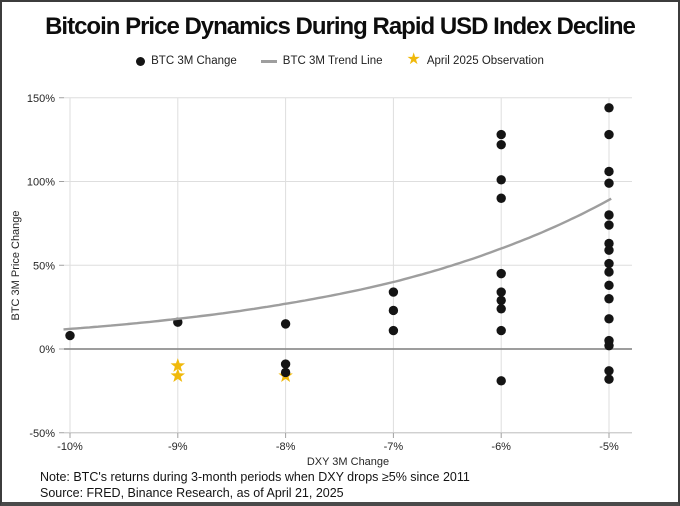 Image resolution: width=680 pixels, height=506 pixels. Describe the element at coordinates (348, 462) in the screenshot. I see `x-axis-title: DXY 3M Change` at that location.